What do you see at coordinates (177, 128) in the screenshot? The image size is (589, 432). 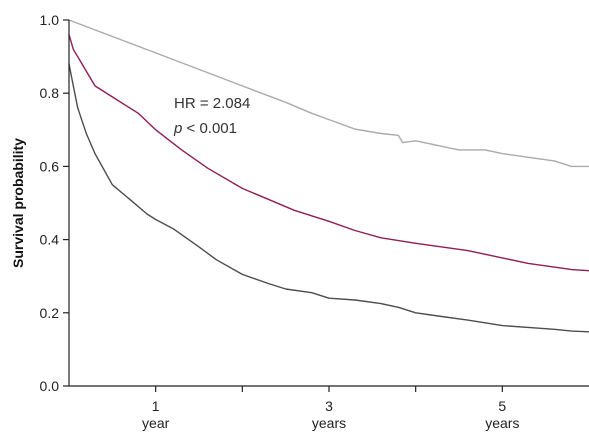 I see `p-symbol: p` at bounding box center [177, 128].